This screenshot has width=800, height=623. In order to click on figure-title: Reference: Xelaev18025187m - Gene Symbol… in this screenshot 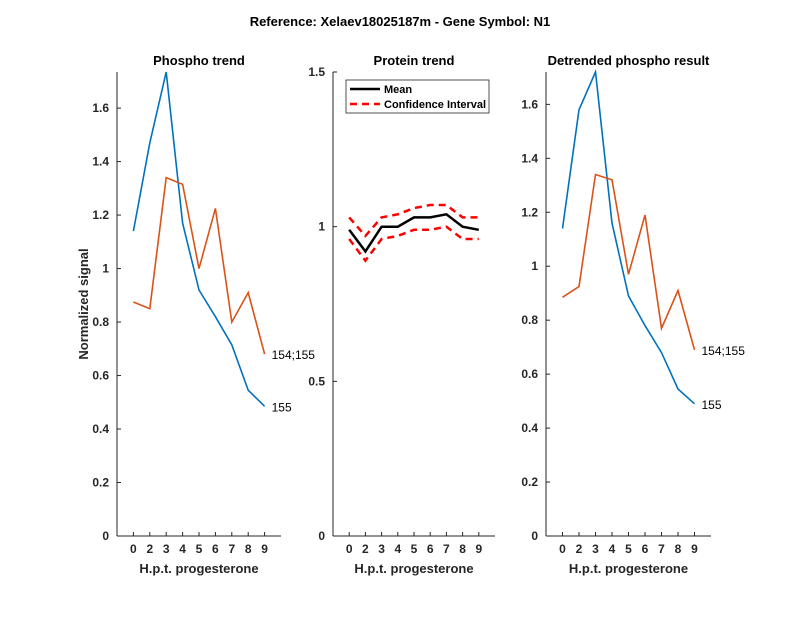, I will do `click(400, 21)`.